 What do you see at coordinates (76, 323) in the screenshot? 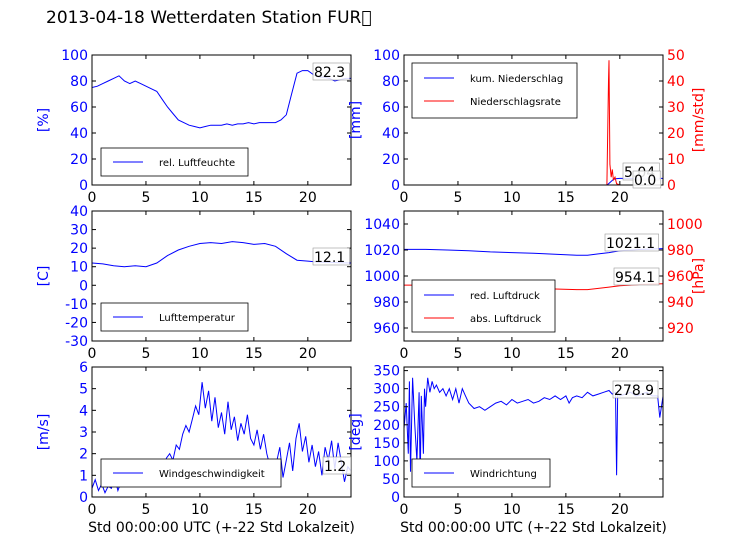
I see `y-tick-label: -20` at bounding box center [76, 323].